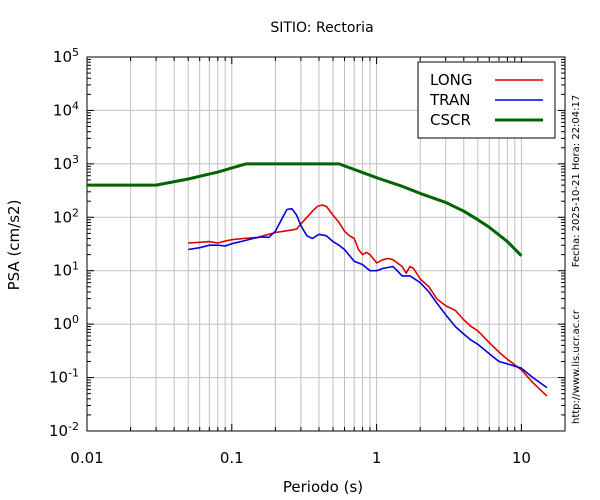 The image size is (600, 500). What do you see at coordinates (66, 56) in the screenshot?
I see `y-tick-label: 10⁵` at bounding box center [66, 56].